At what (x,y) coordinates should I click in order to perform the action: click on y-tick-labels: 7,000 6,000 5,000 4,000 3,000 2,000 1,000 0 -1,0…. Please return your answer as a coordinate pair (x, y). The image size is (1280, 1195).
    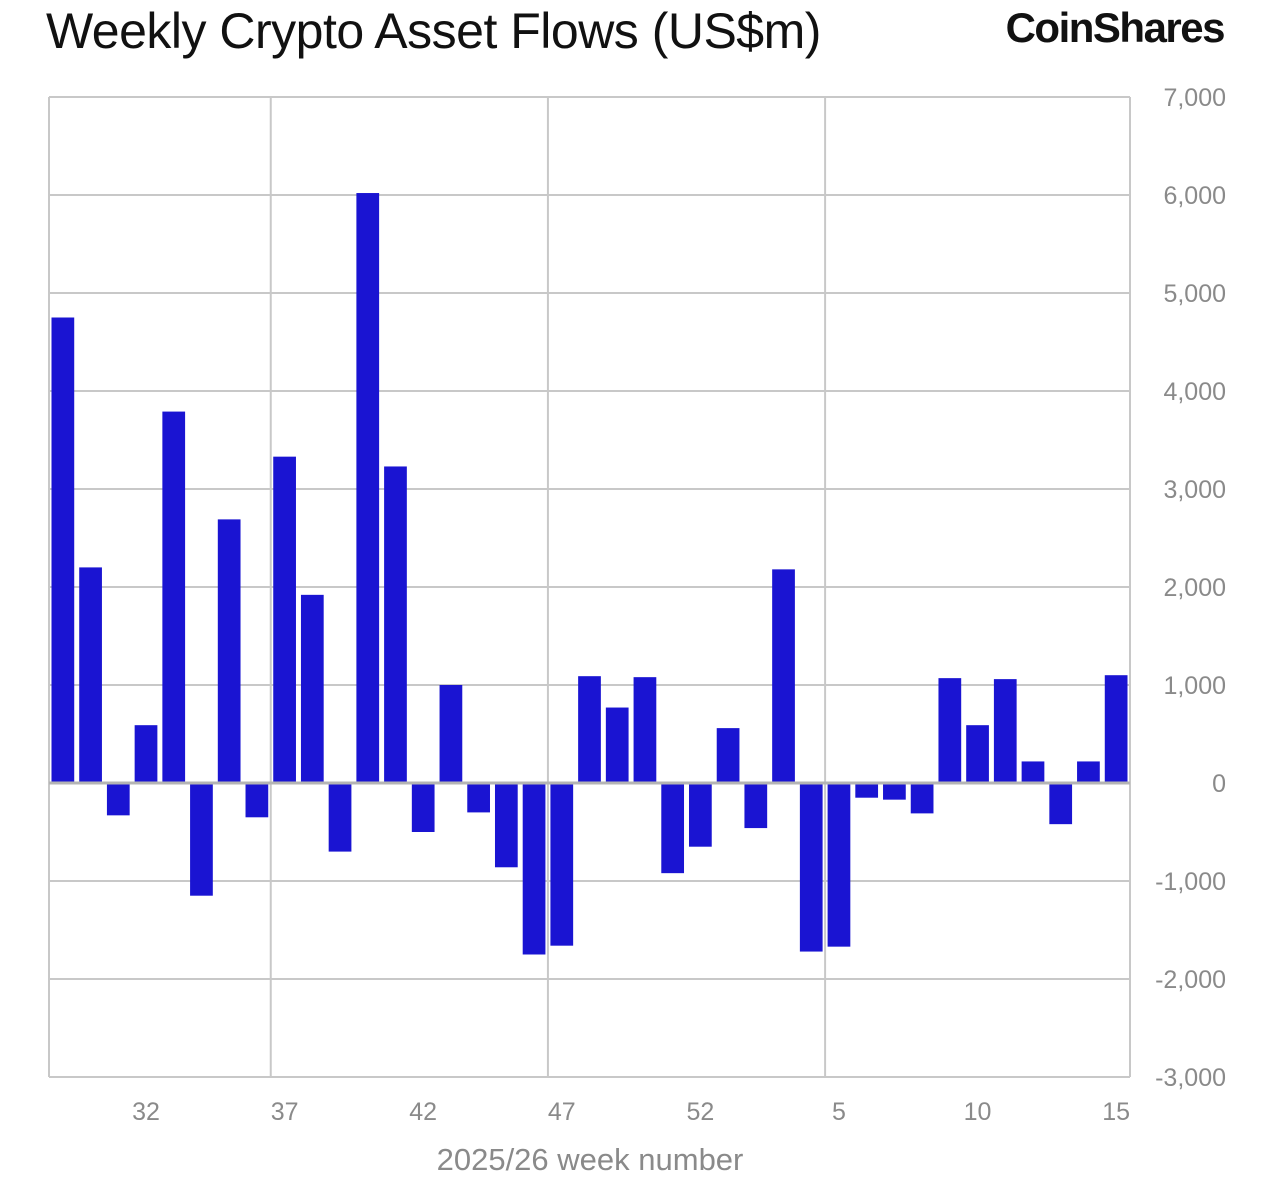
    Looking at the image, I should click on (1190, 588).